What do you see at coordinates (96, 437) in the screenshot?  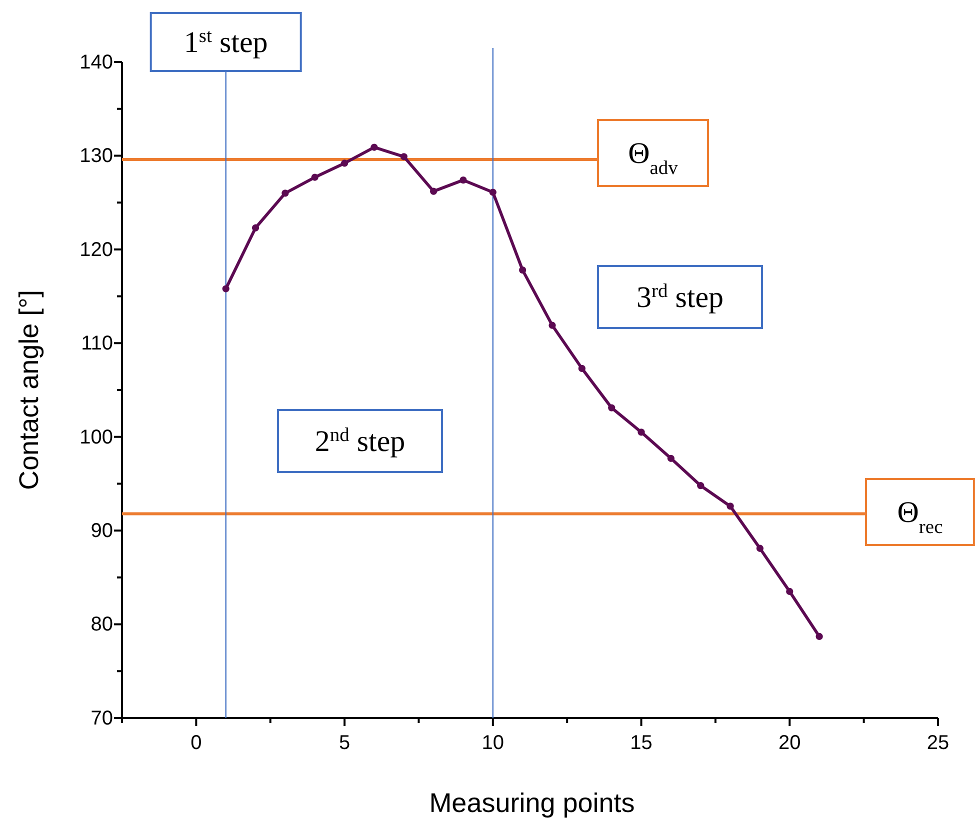 I see `y-tick-label: 100` at bounding box center [96, 437].